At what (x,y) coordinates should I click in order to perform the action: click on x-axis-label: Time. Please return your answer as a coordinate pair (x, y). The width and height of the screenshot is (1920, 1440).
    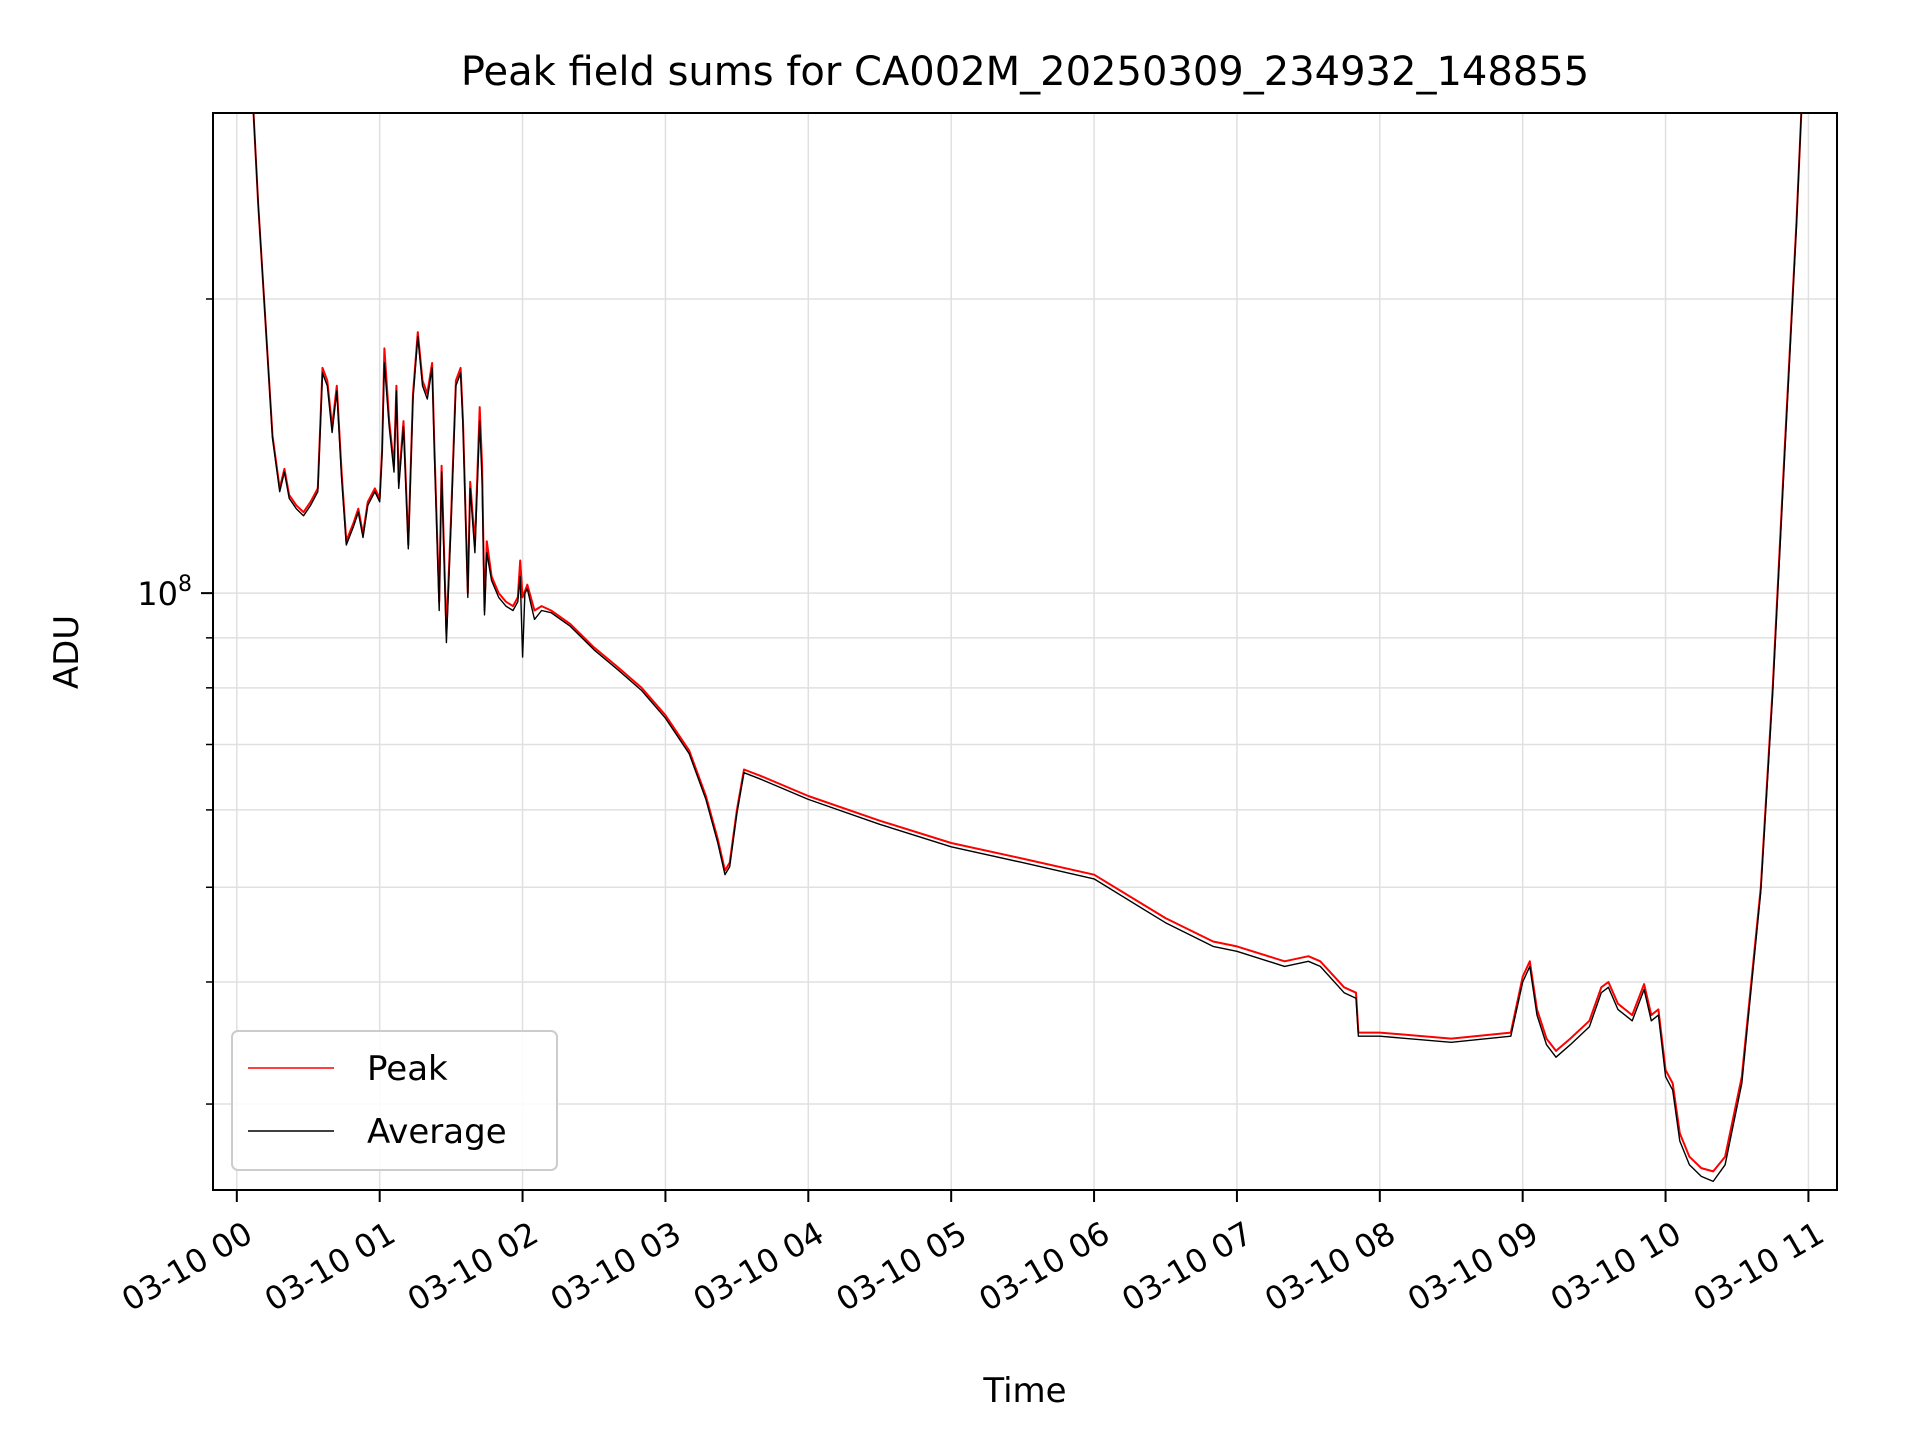
    Looking at the image, I should click on (1024, 1391).